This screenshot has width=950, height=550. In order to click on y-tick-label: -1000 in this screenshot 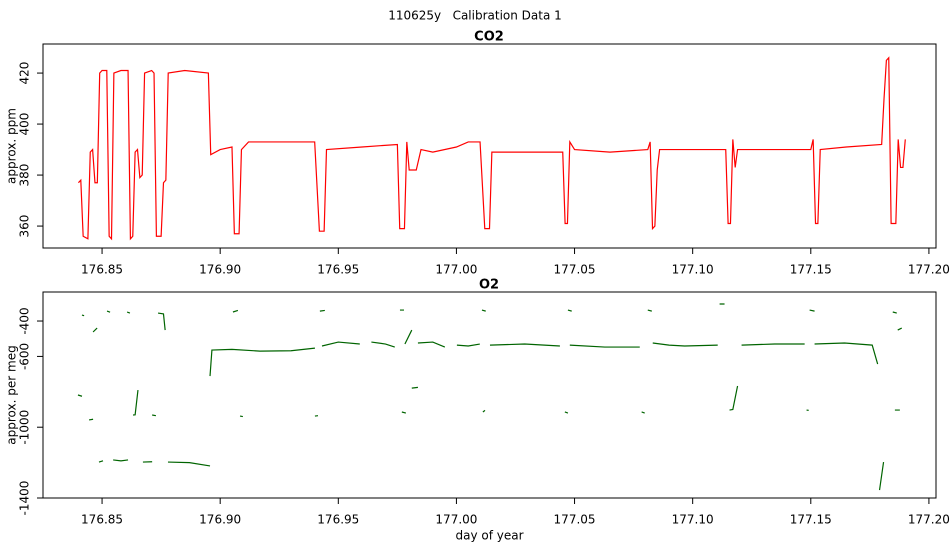, I will do `click(25, 427)`.